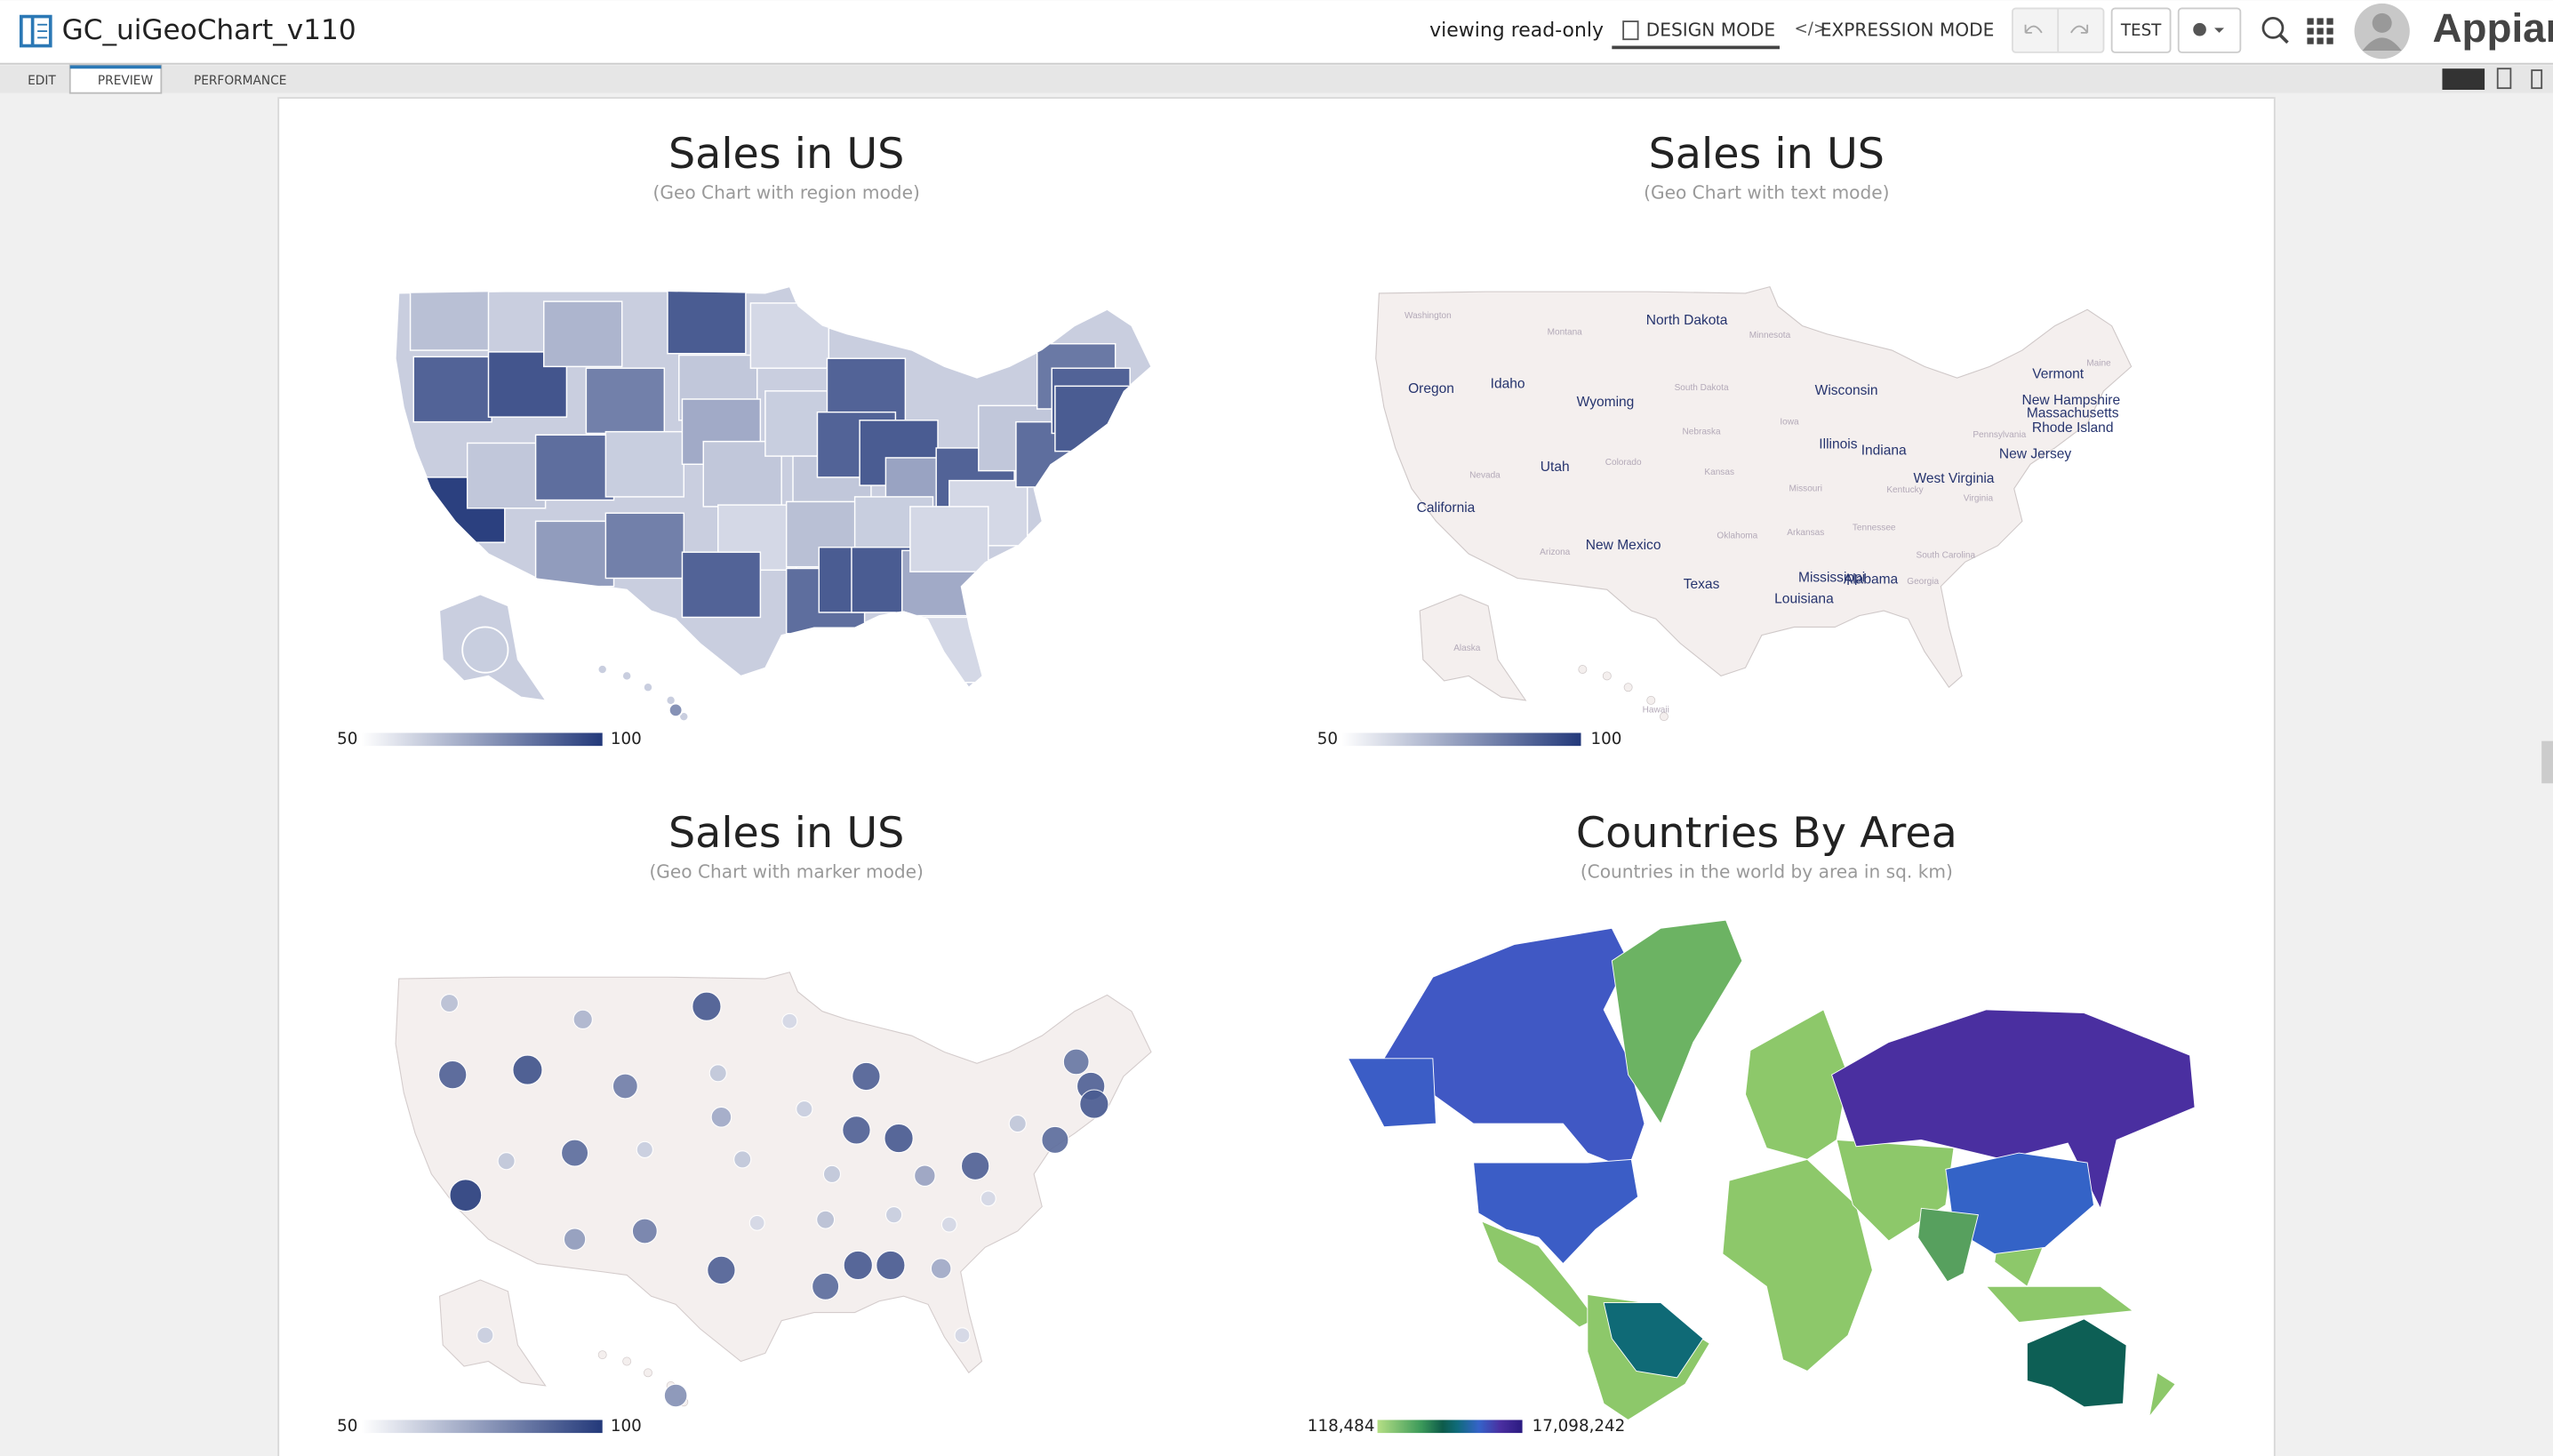 This screenshot has width=2553, height=1456. Describe the element at coordinates (1555, 552) in the screenshot. I see `state-label: Arizona` at that location.